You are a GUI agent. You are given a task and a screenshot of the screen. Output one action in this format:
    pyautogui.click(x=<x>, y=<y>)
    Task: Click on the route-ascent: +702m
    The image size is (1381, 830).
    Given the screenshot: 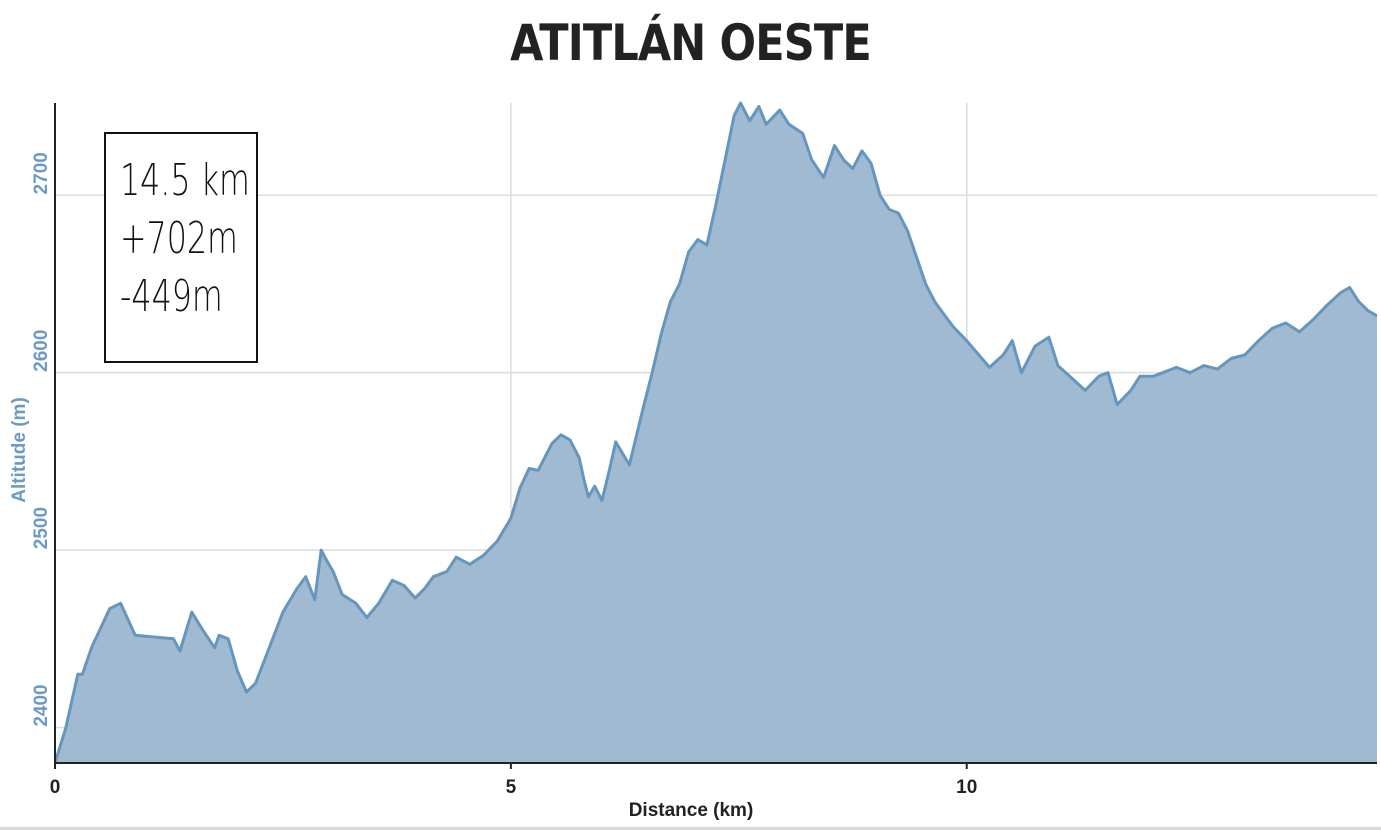 What is the action you would take?
    pyautogui.click(x=179, y=238)
    